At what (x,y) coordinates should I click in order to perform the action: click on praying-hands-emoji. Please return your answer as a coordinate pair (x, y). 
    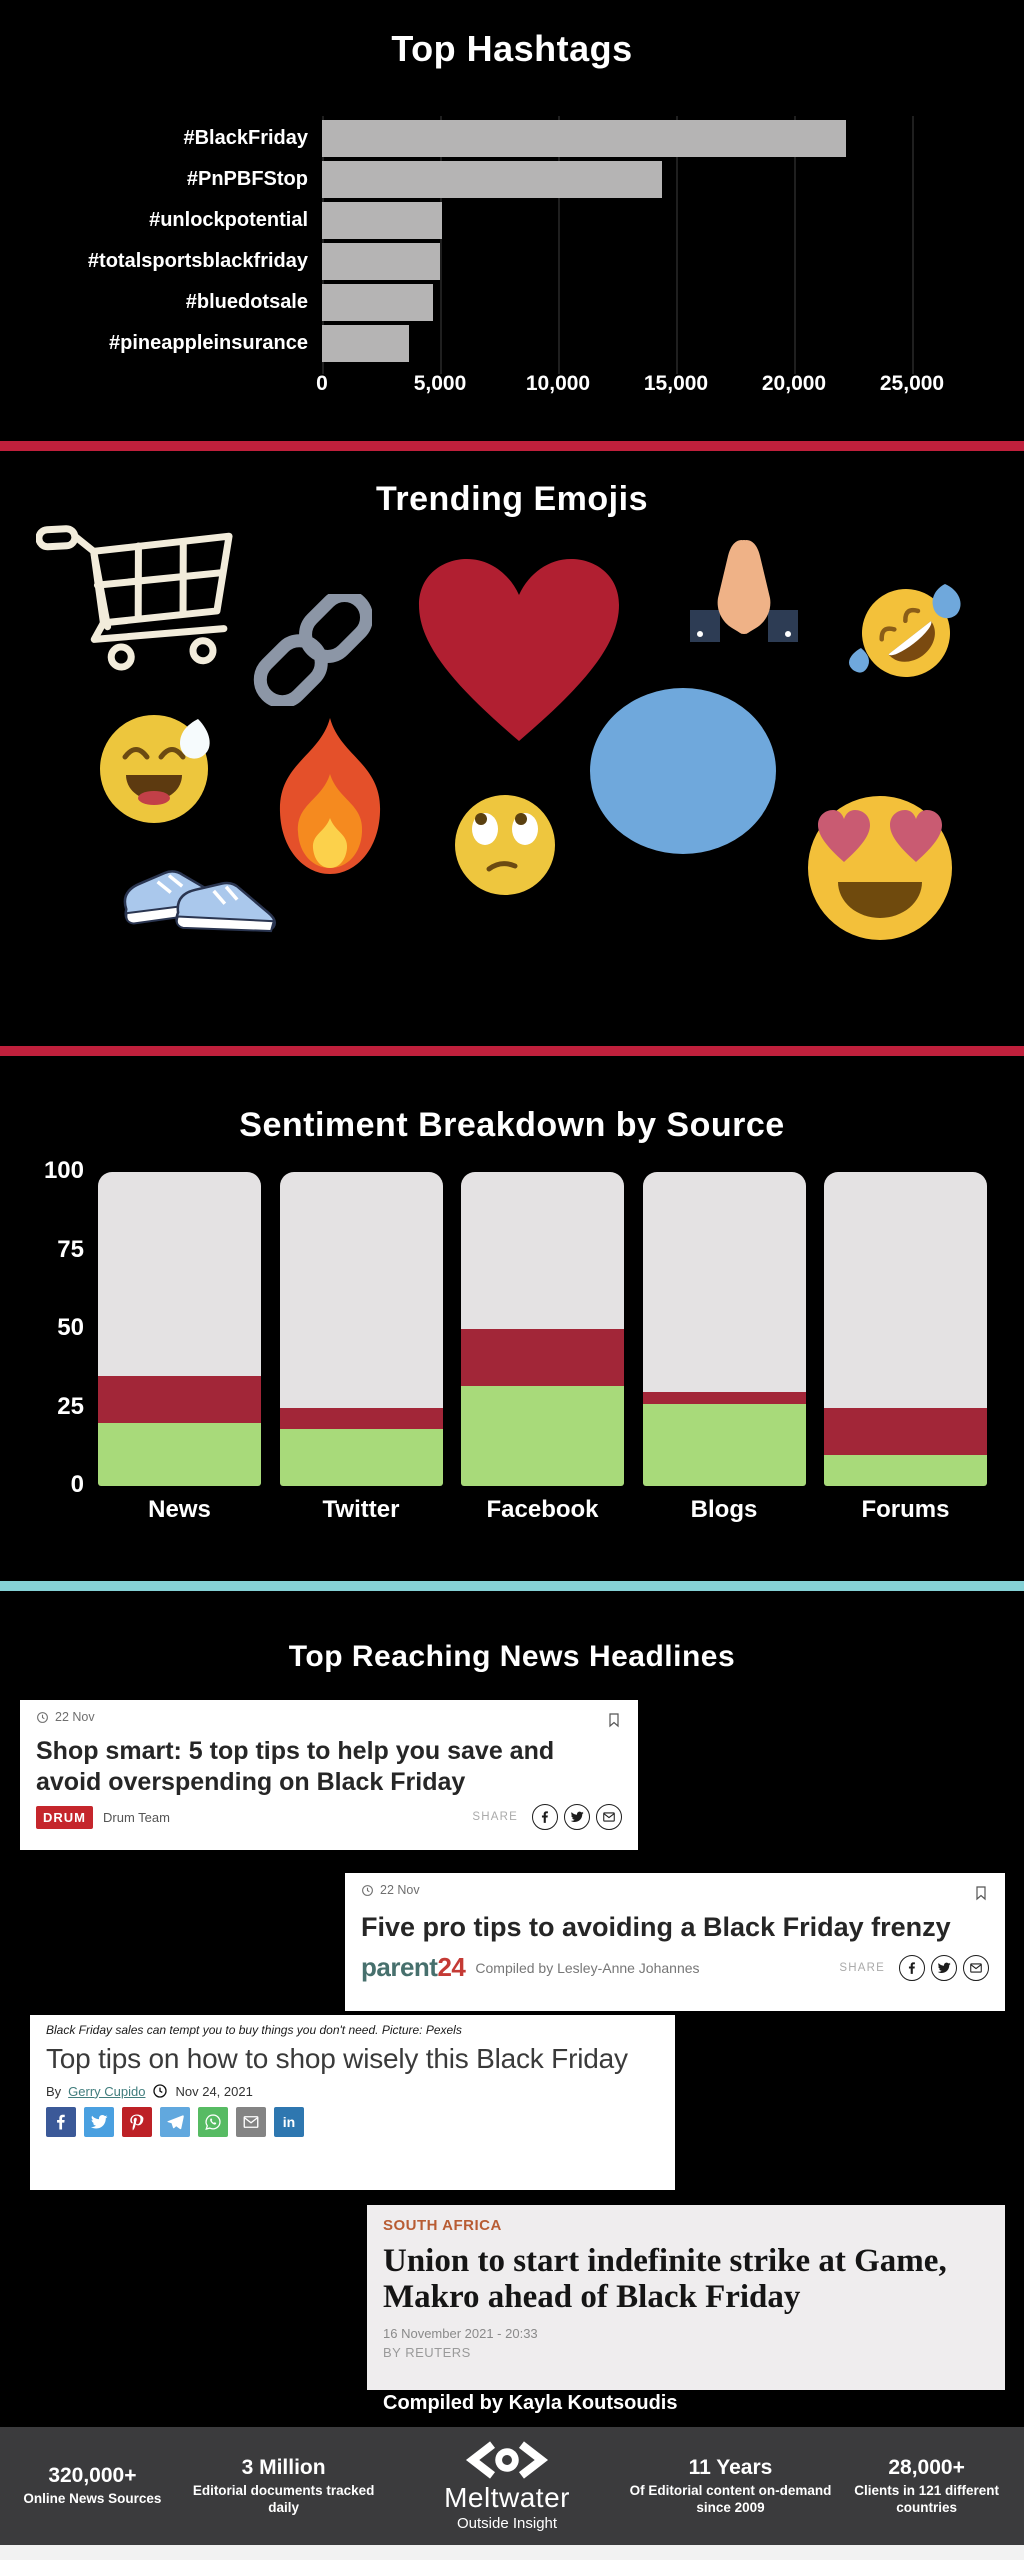
    Looking at the image, I should click on (744, 597).